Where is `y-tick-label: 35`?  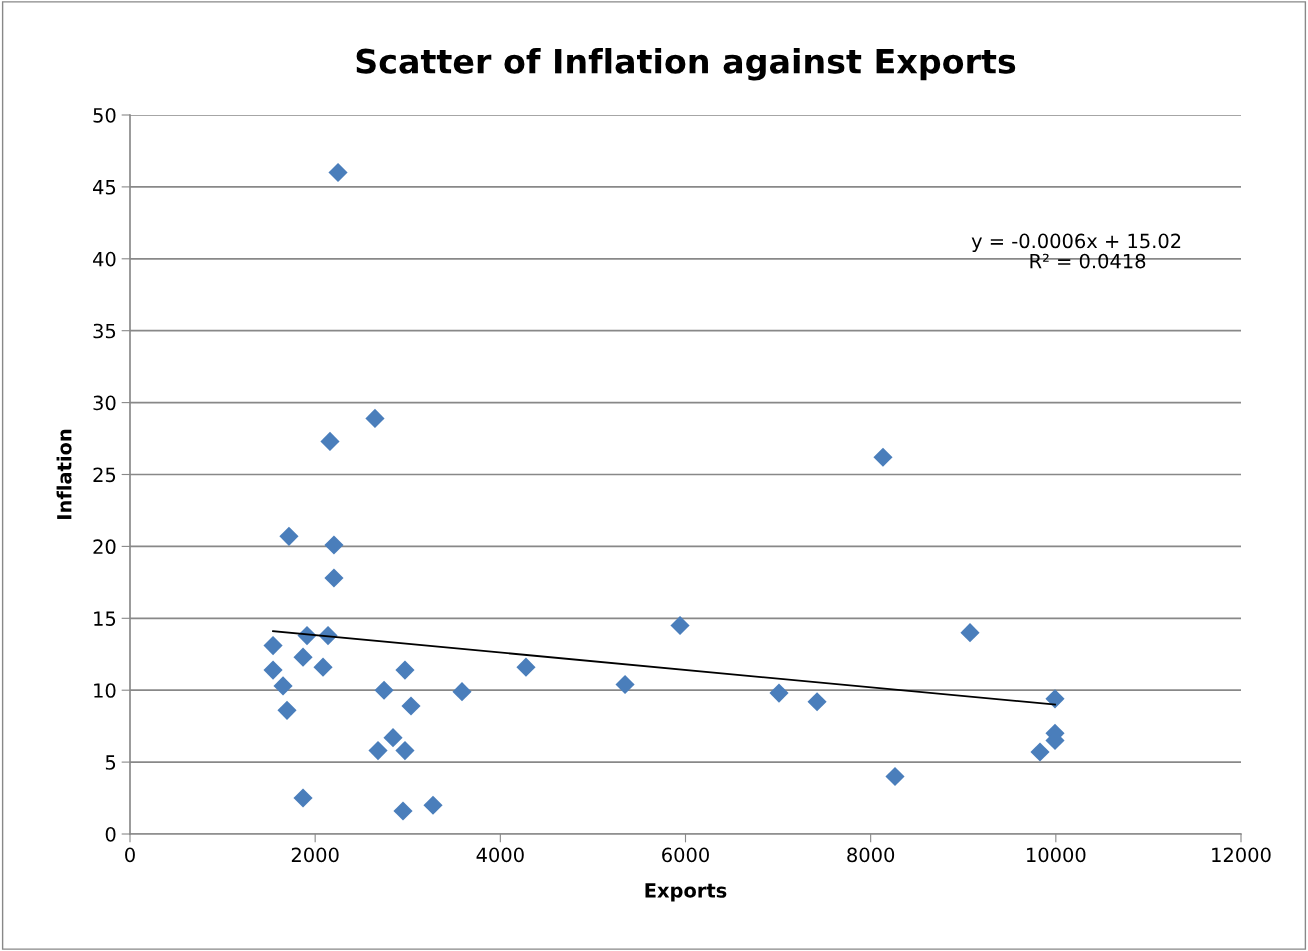 y-tick-label: 35 is located at coordinates (104, 331).